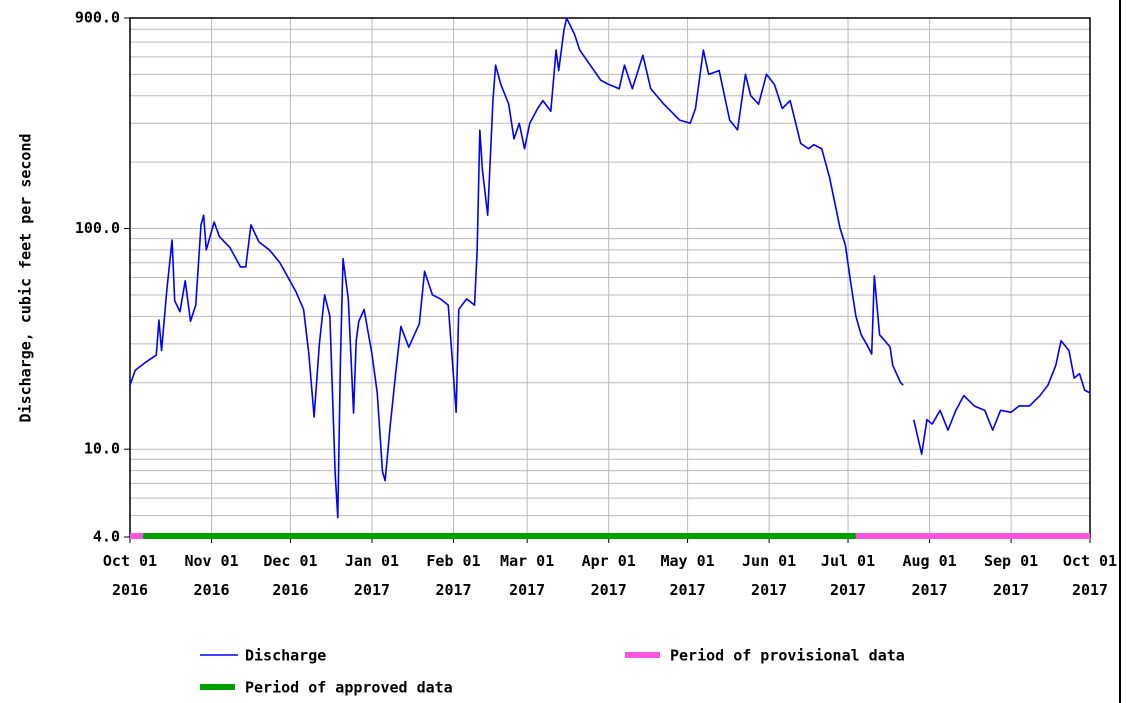  I want to click on y-axis-label: Discharge, cubic feet per second, so click(26, 278).